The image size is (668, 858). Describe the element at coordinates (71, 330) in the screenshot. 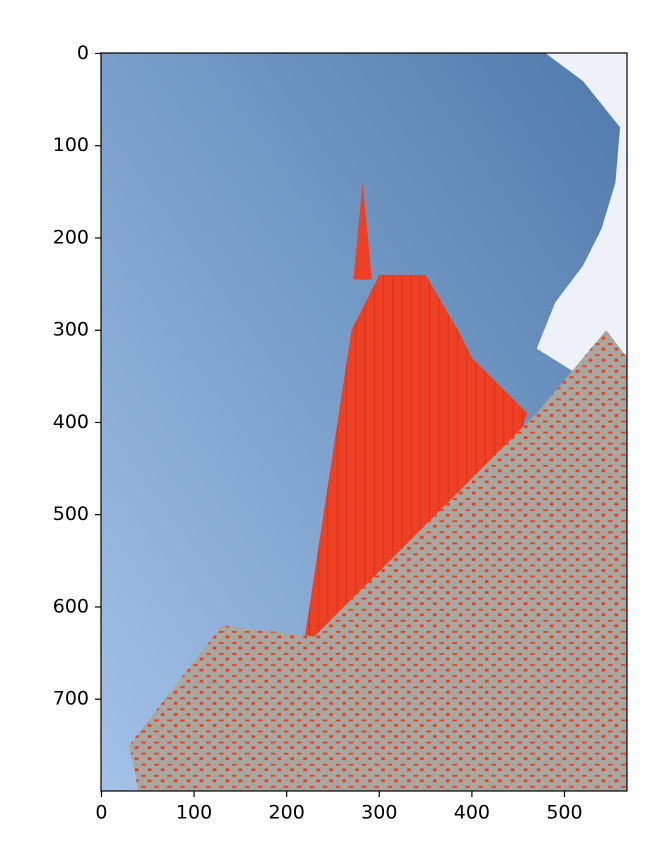

I see `y-tick-label: 300` at that location.